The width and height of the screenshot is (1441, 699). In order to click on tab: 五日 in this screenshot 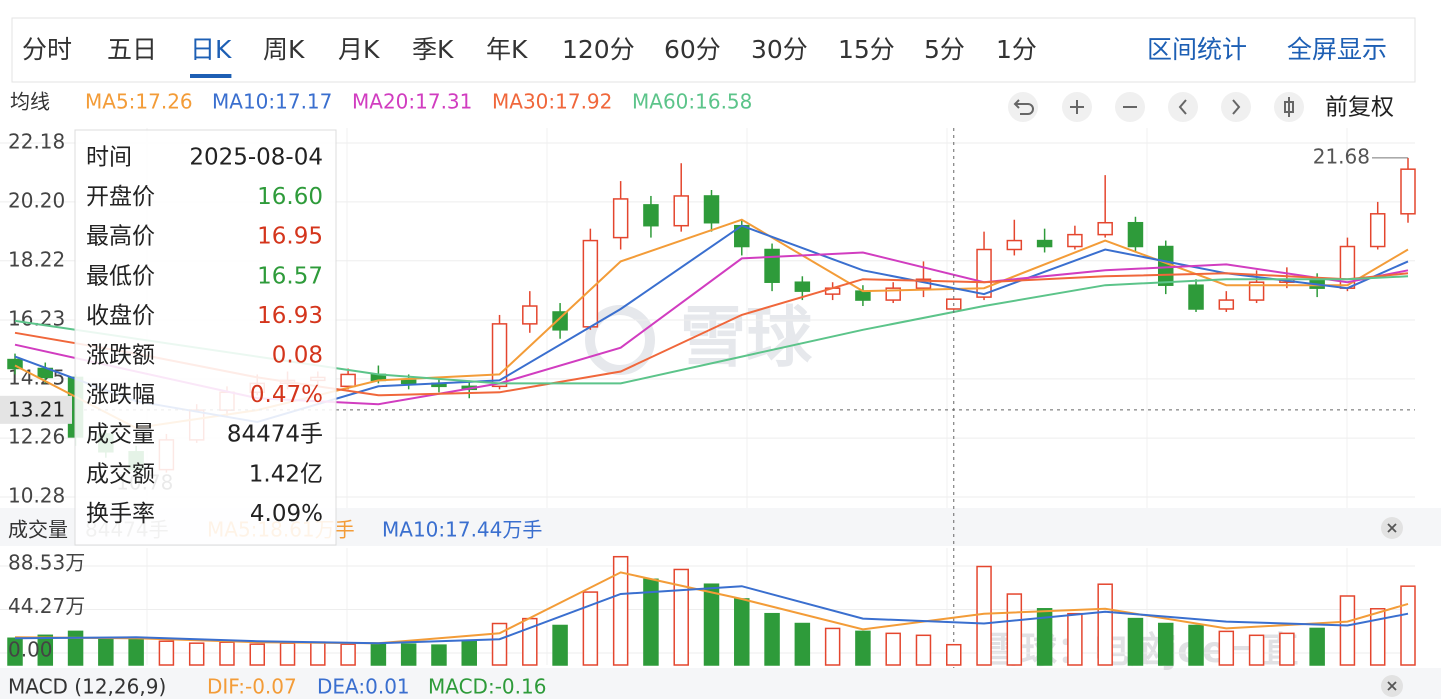, I will do `click(132, 49)`.